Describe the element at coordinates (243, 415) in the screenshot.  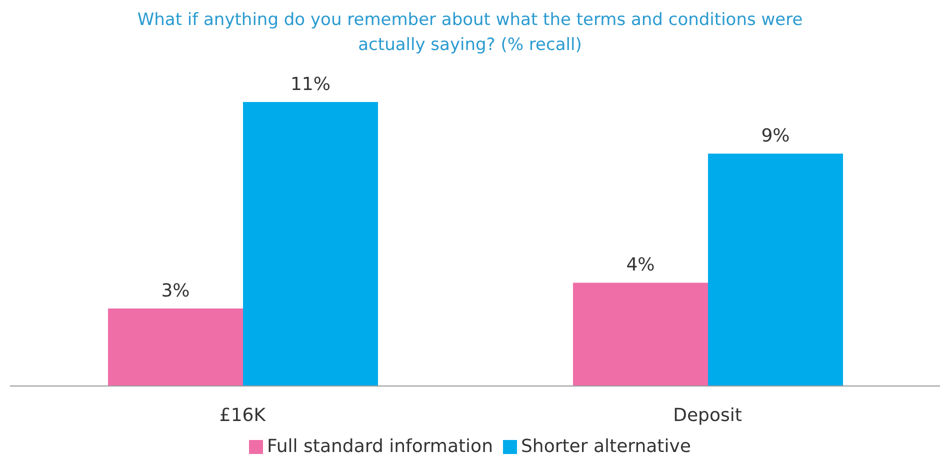
I see `x-tick-label: £16K` at that location.